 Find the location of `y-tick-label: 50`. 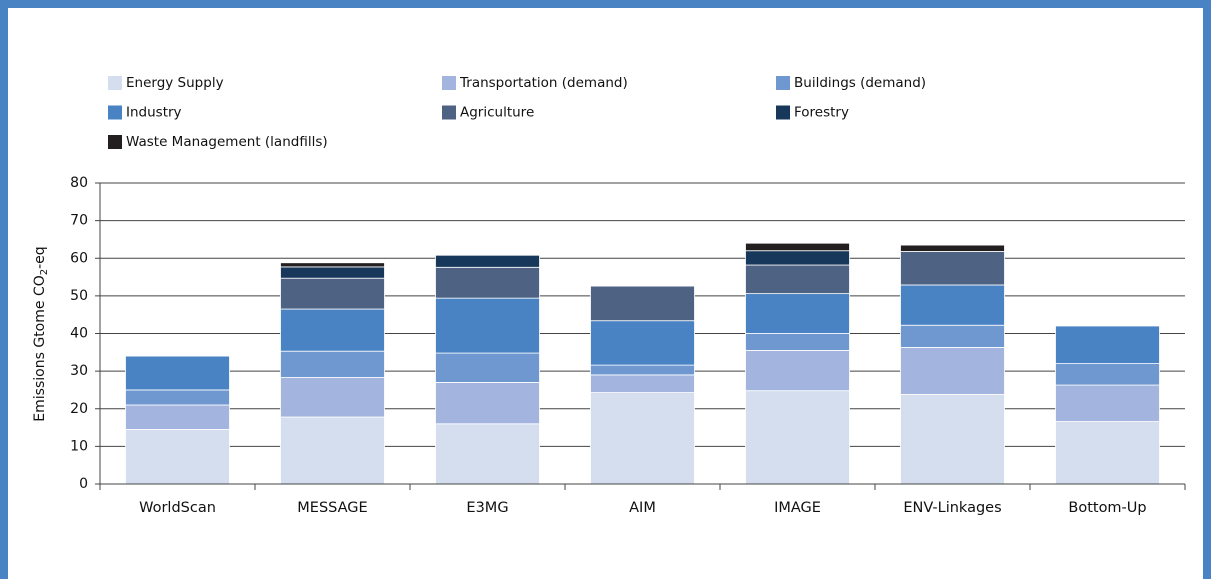

y-tick-label: 50 is located at coordinates (79, 296).